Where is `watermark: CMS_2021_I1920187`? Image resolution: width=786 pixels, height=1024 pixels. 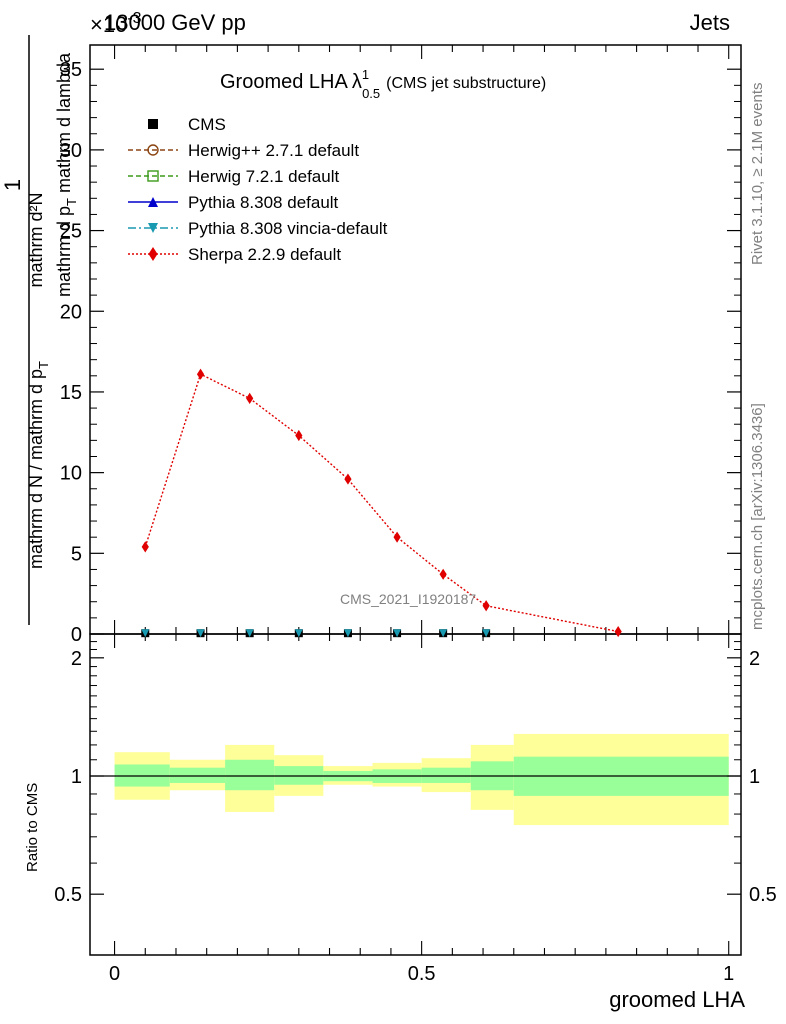 watermark: CMS_2021_I1920187 is located at coordinates (408, 599).